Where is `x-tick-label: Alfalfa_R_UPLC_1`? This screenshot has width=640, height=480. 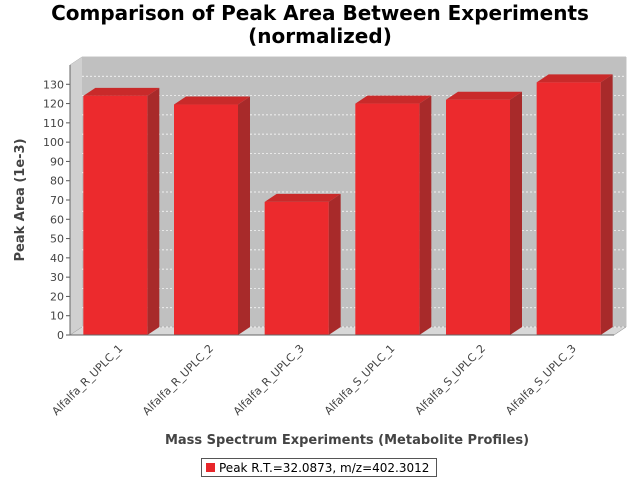 x-tick-label: Alfalfa_R_UPLC_1 is located at coordinates (87, 380).